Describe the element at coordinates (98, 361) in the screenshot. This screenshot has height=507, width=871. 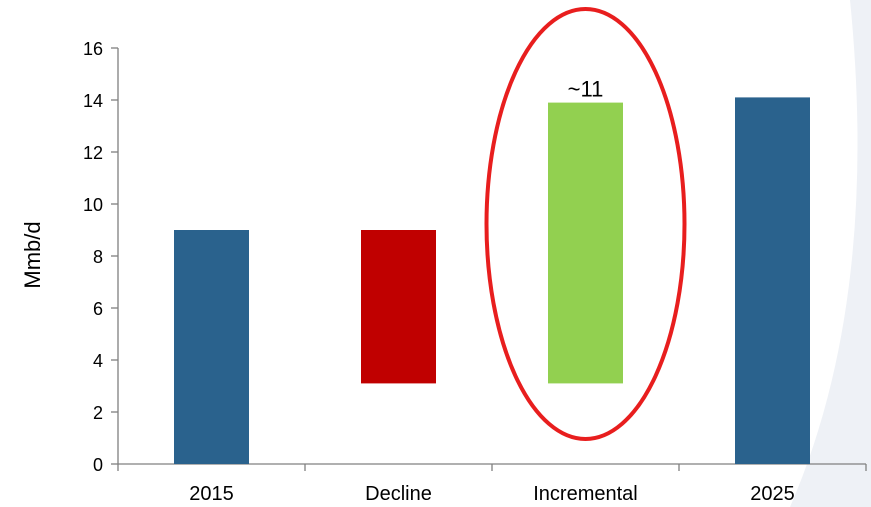
I see `y-tick-label: 4` at that location.